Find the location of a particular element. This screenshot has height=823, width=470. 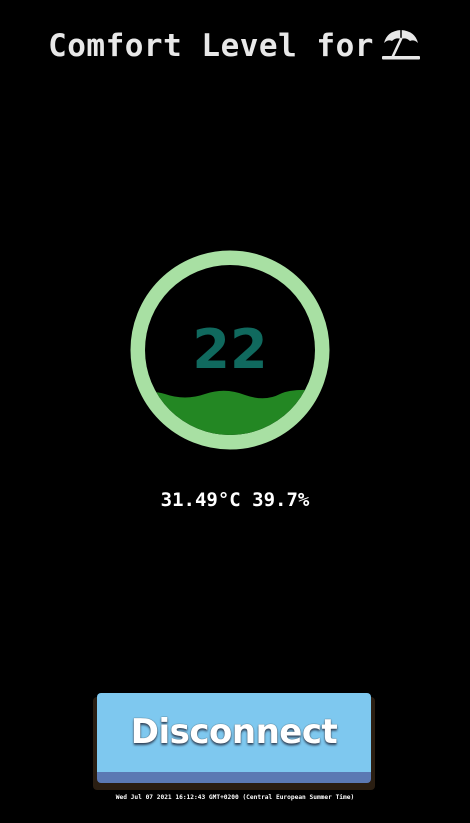

page-title: Comfort Level for is located at coordinates (235, 48).